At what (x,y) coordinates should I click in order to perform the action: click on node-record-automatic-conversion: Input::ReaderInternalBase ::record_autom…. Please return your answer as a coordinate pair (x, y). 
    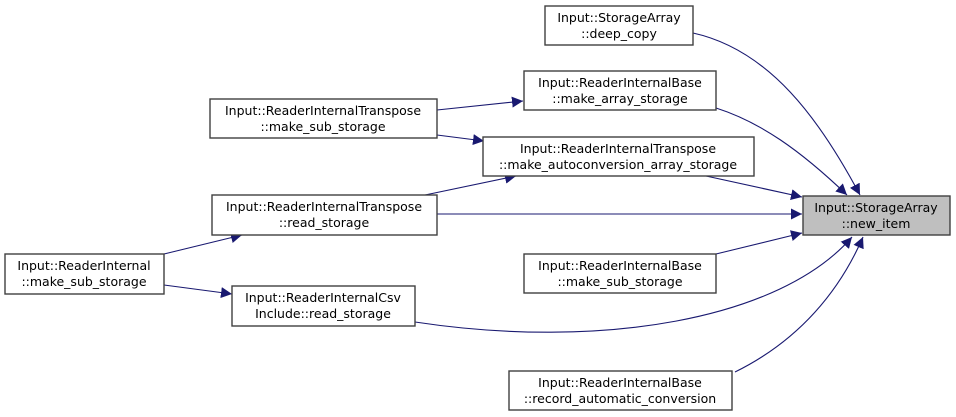
    Looking at the image, I should click on (620, 390).